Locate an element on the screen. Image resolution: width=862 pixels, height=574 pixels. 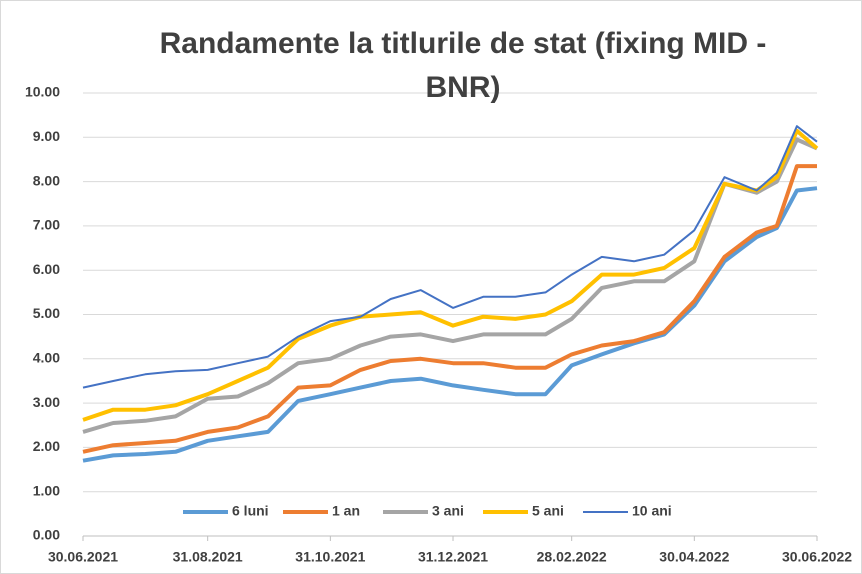
y-tick-label: 5.00 is located at coordinates (46, 313).